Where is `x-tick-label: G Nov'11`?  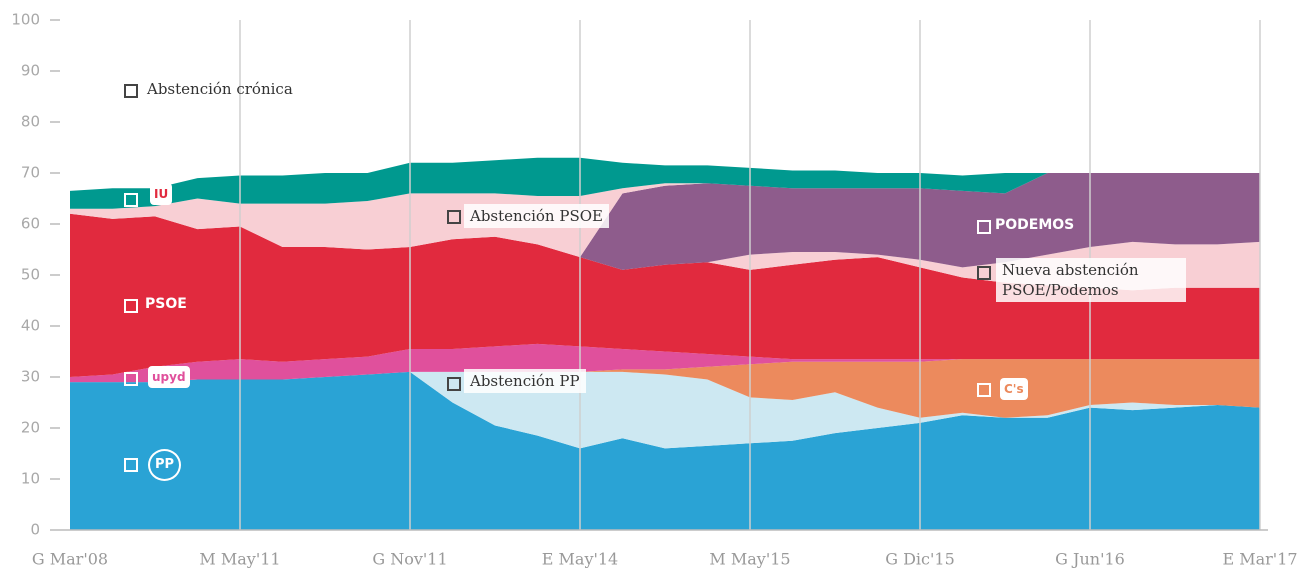 x-tick-label: G Nov'11 is located at coordinates (409, 559).